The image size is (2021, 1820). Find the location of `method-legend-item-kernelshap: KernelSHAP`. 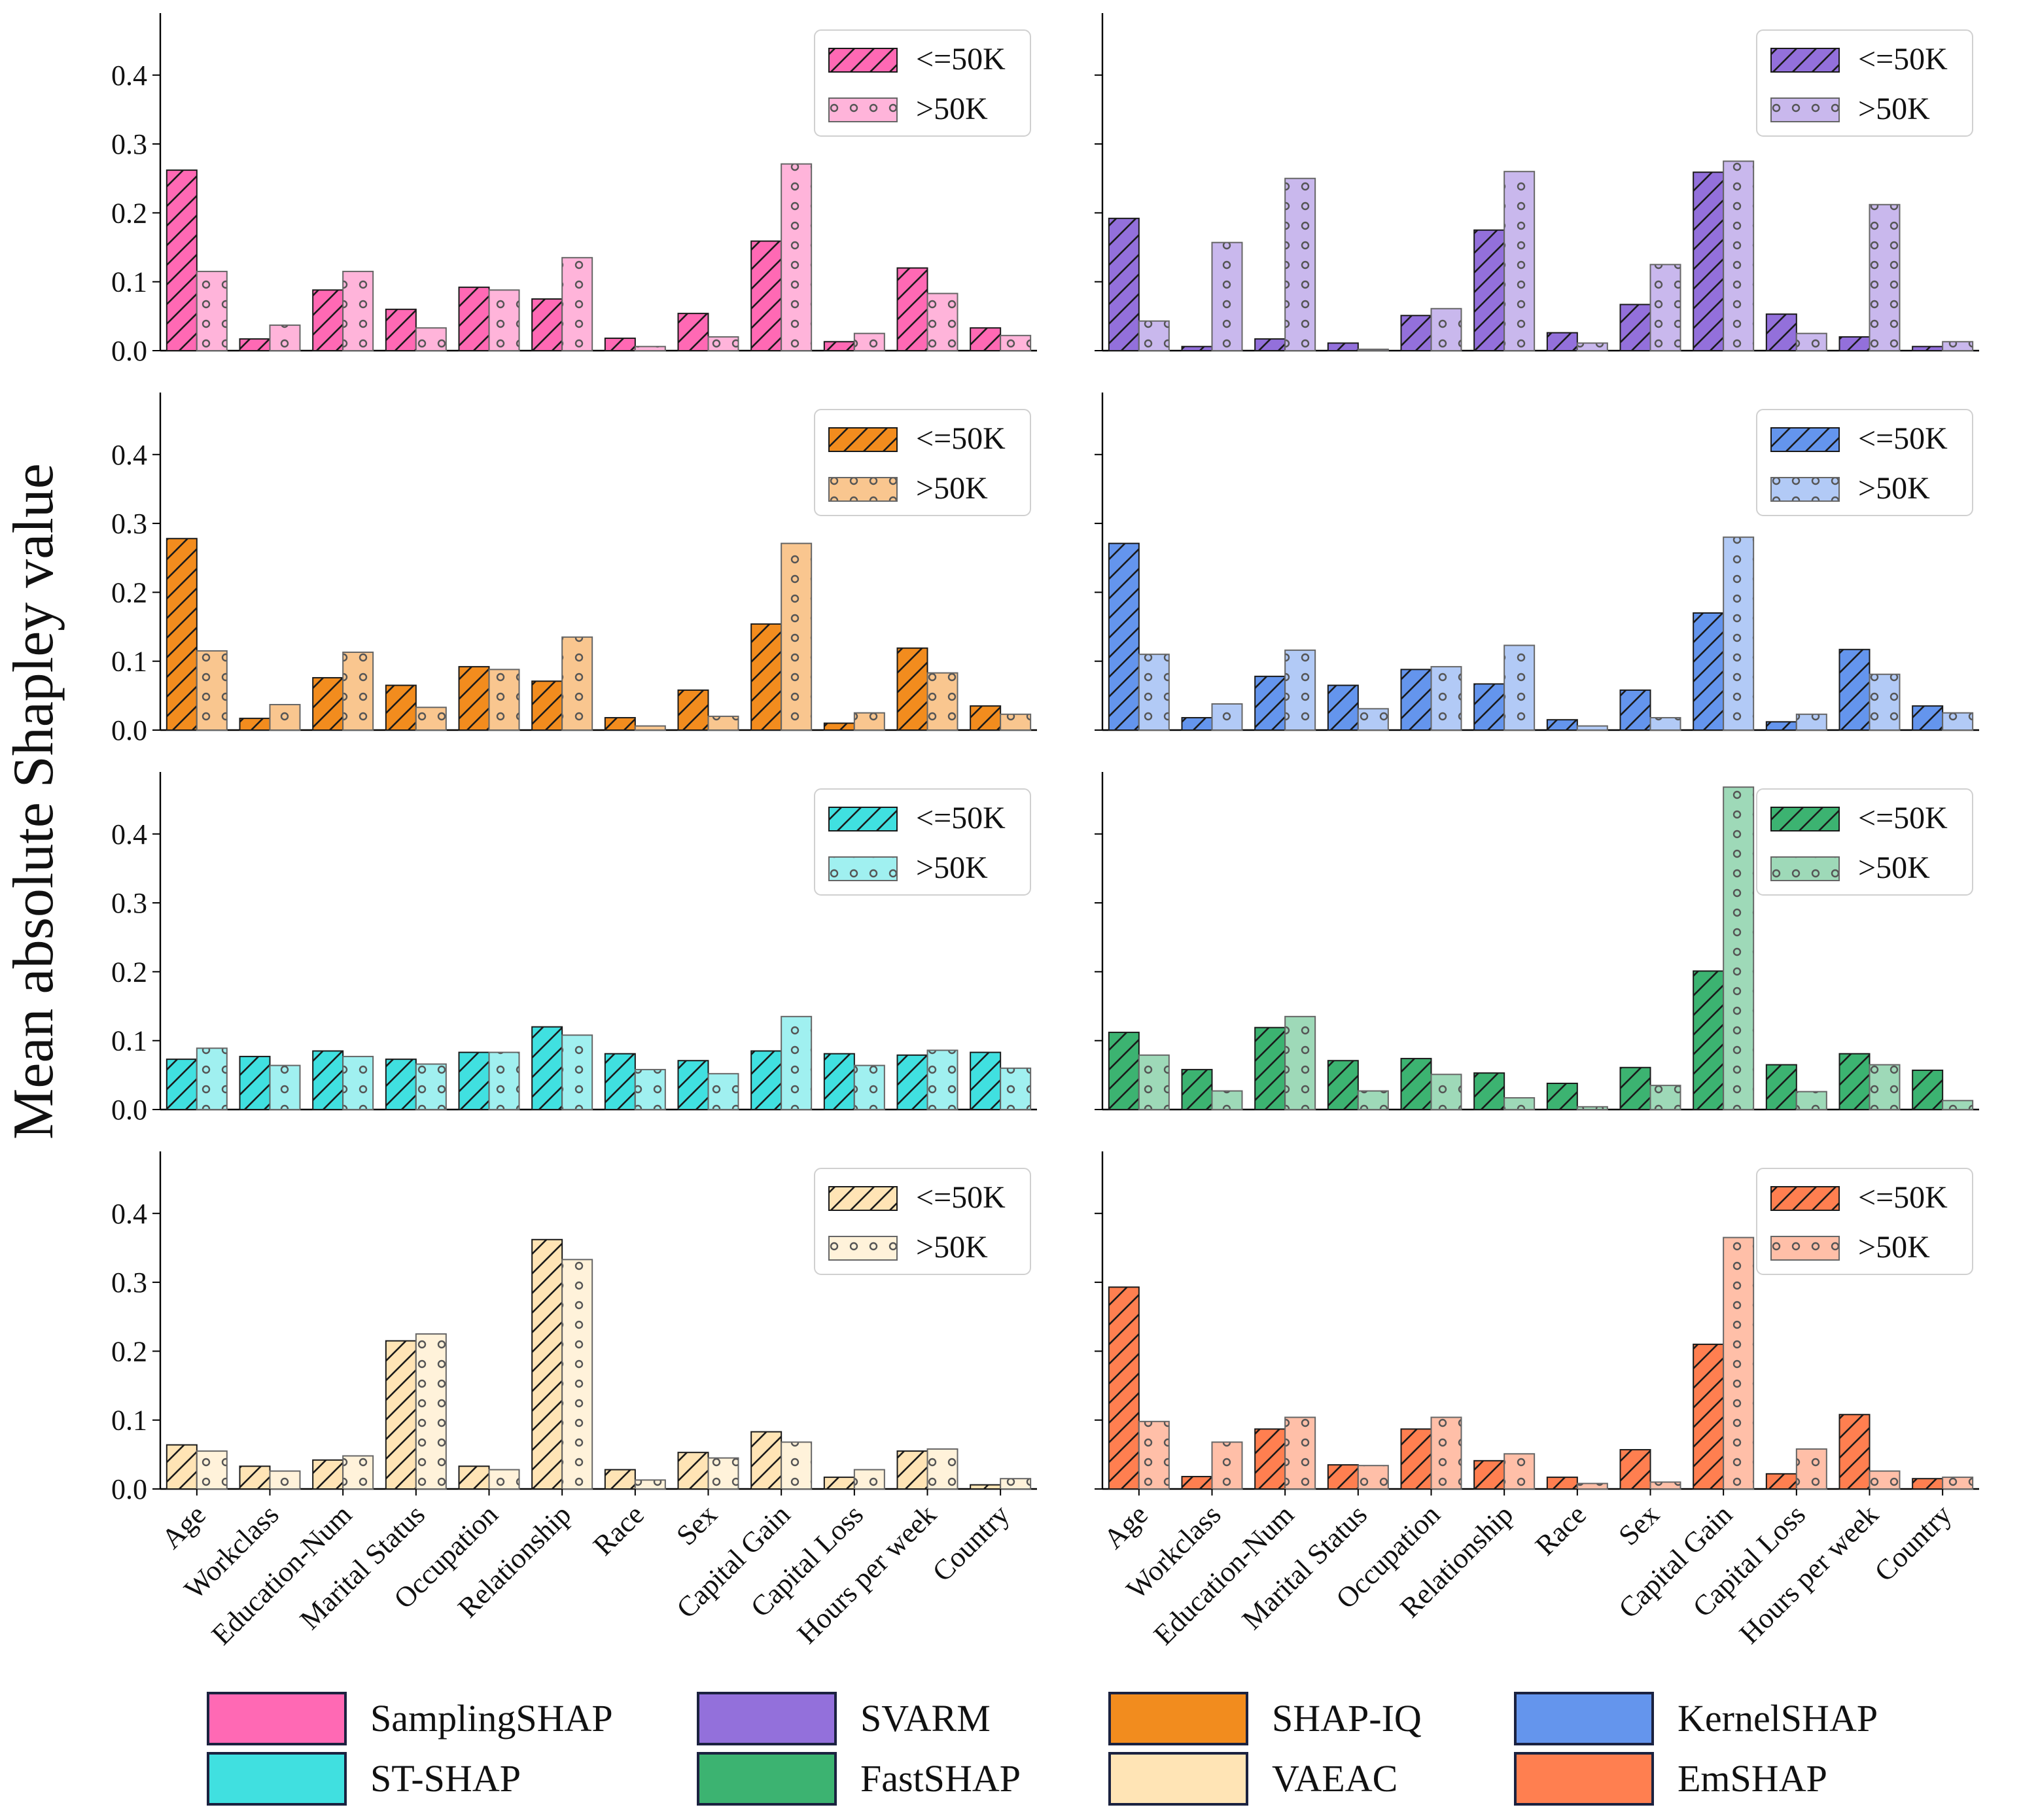

method-legend-item-kernelshap: KernelSHAP is located at coordinates (1696, 1718).